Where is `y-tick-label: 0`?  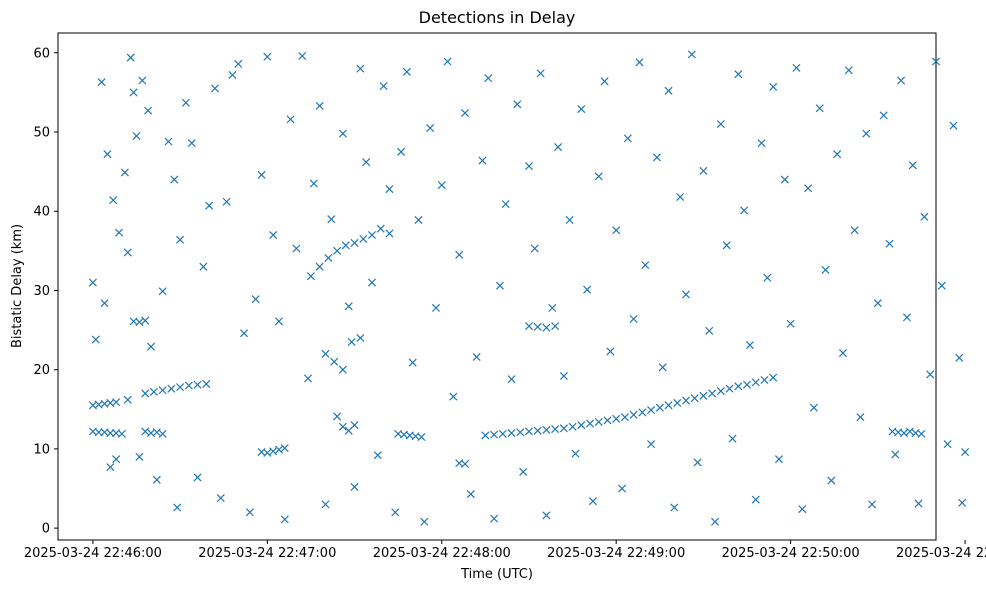
y-tick-label: 0 is located at coordinates (46, 529).